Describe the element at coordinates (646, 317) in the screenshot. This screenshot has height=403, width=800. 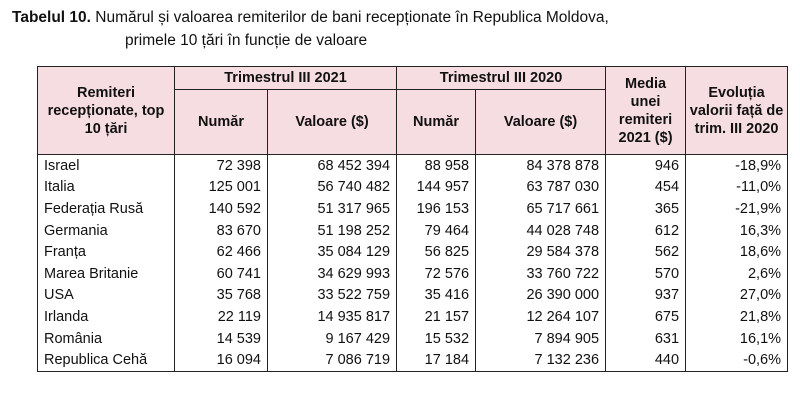
I see `cell-media: 675` at that location.